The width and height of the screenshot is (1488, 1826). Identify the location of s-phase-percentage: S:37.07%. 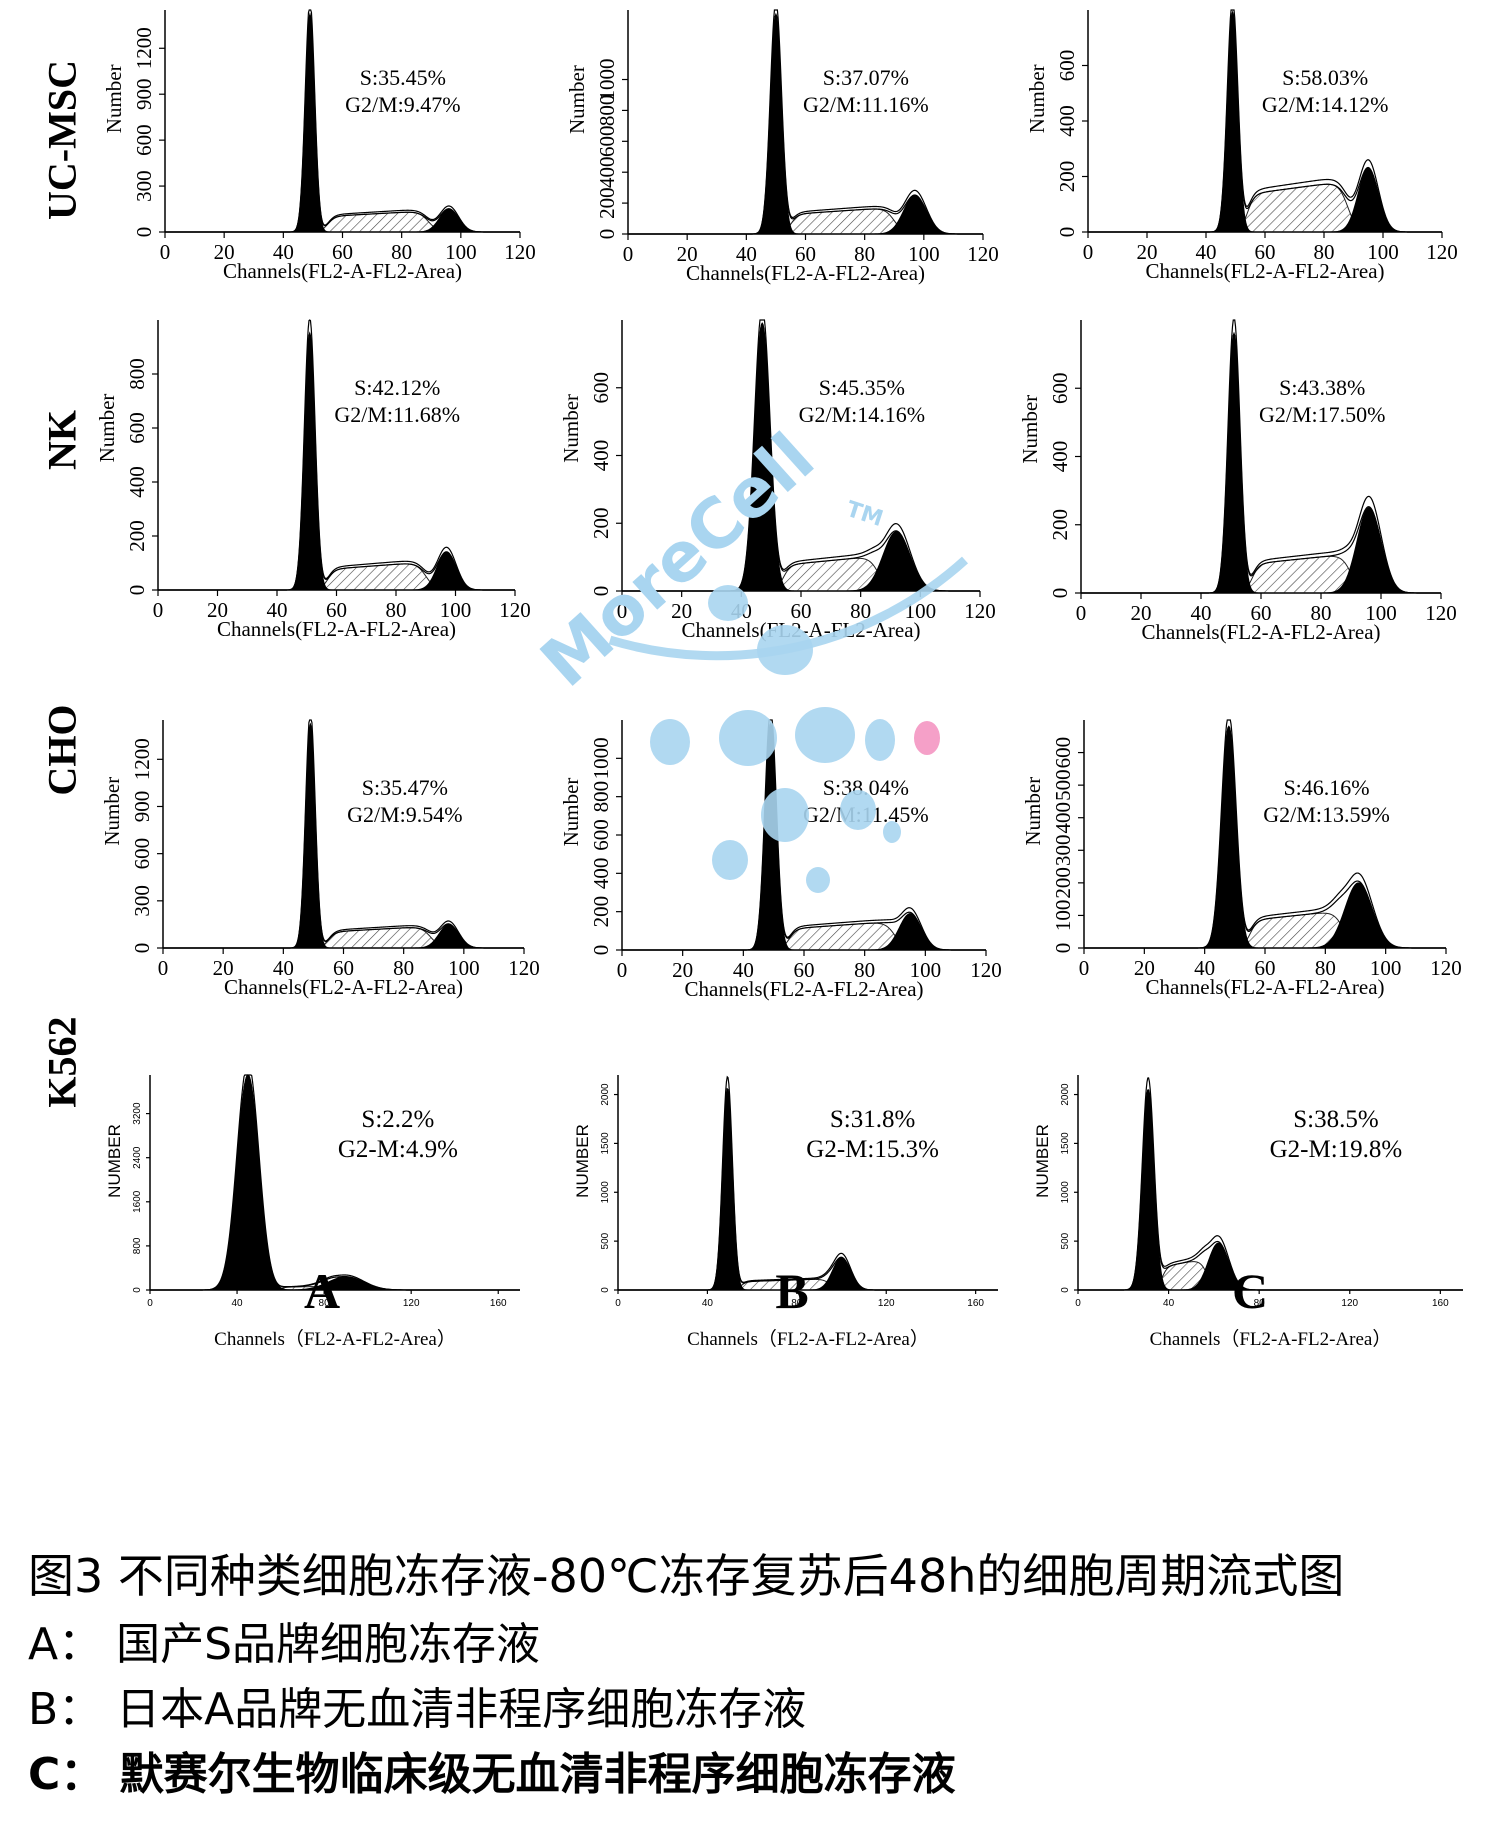
(866, 77).